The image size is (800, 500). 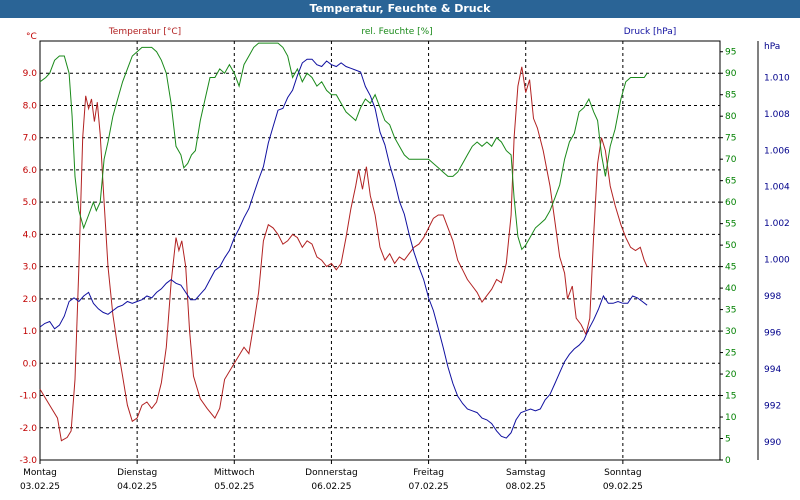 What do you see at coordinates (772, 370) in the screenshot?
I see `pressure-tick-label: 994` at bounding box center [772, 370].